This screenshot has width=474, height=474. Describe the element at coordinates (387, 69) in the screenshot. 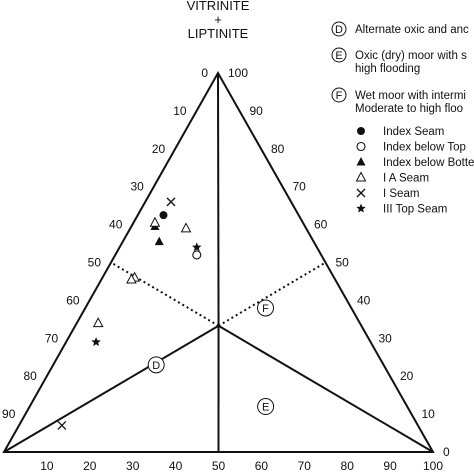

I see `legend-zone-text: high flooding` at that location.